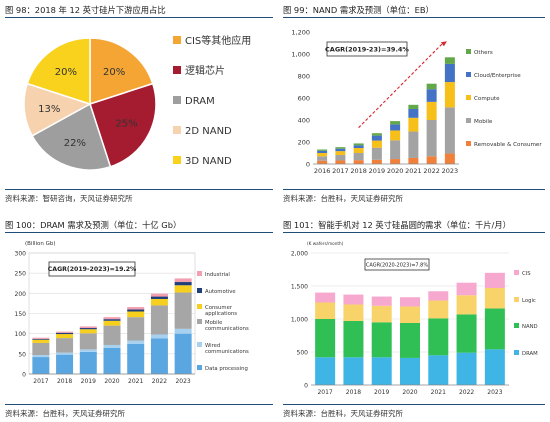  I want to click on x-tick-label: 2018, so click(358, 171).